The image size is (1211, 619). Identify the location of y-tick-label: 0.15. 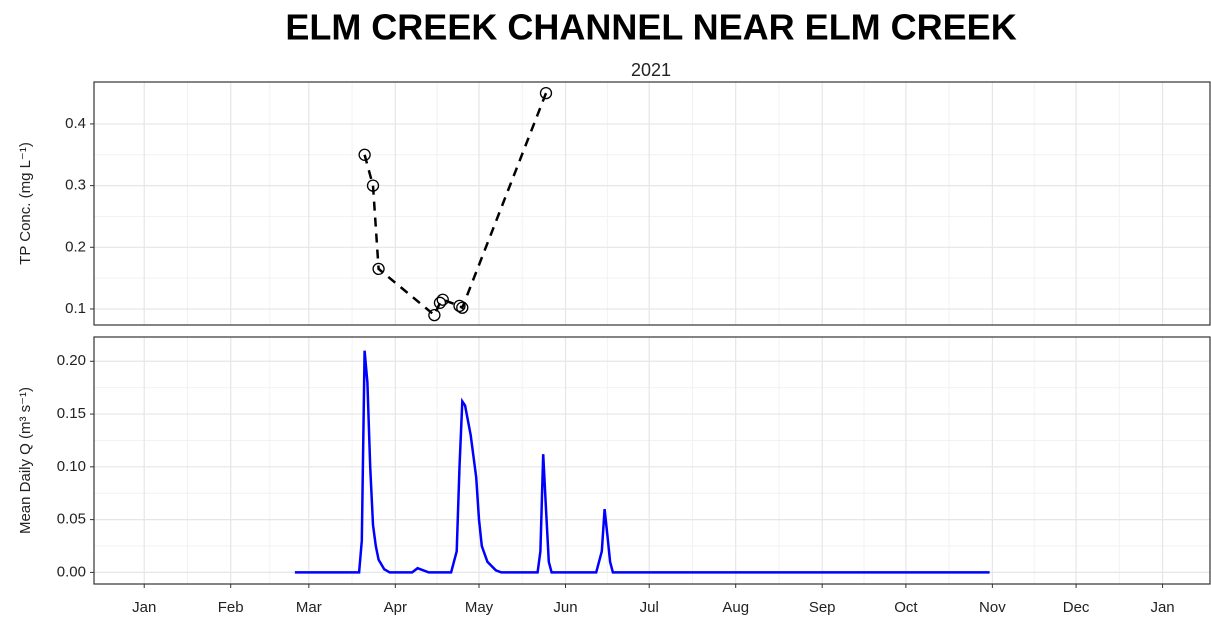
(71, 413).